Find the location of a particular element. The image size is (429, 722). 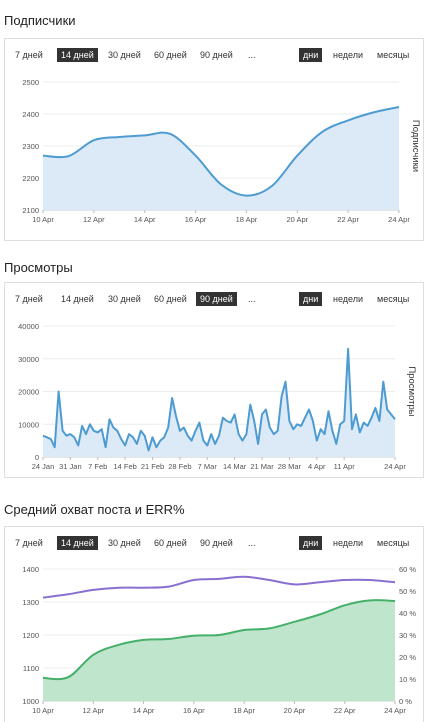

y-axis-label: Подписчики is located at coordinates (415, 146).